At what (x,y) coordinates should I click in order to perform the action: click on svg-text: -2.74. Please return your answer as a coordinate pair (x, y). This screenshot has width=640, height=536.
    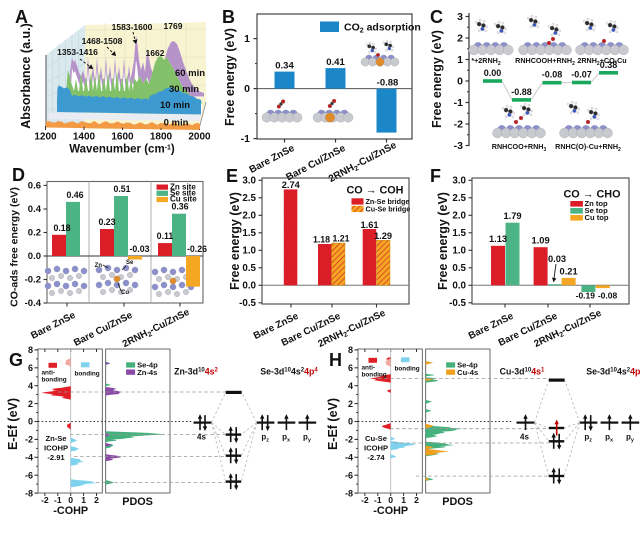
    Looking at the image, I should click on (376, 457).